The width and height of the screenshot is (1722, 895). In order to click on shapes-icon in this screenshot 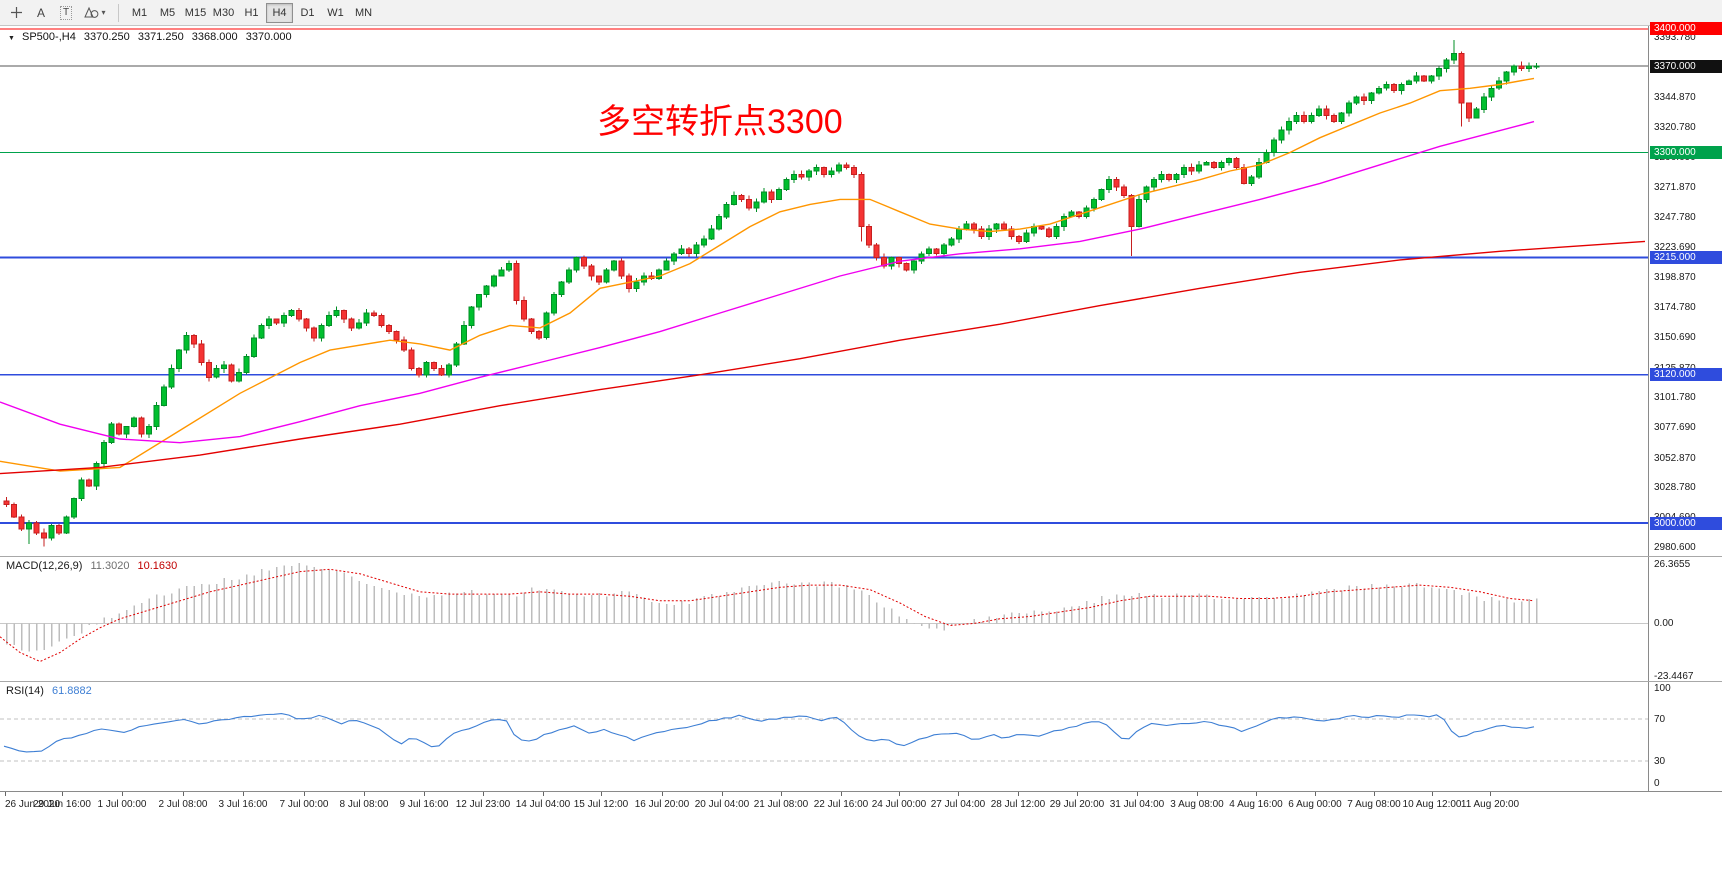, I will do `click(91, 12)`.